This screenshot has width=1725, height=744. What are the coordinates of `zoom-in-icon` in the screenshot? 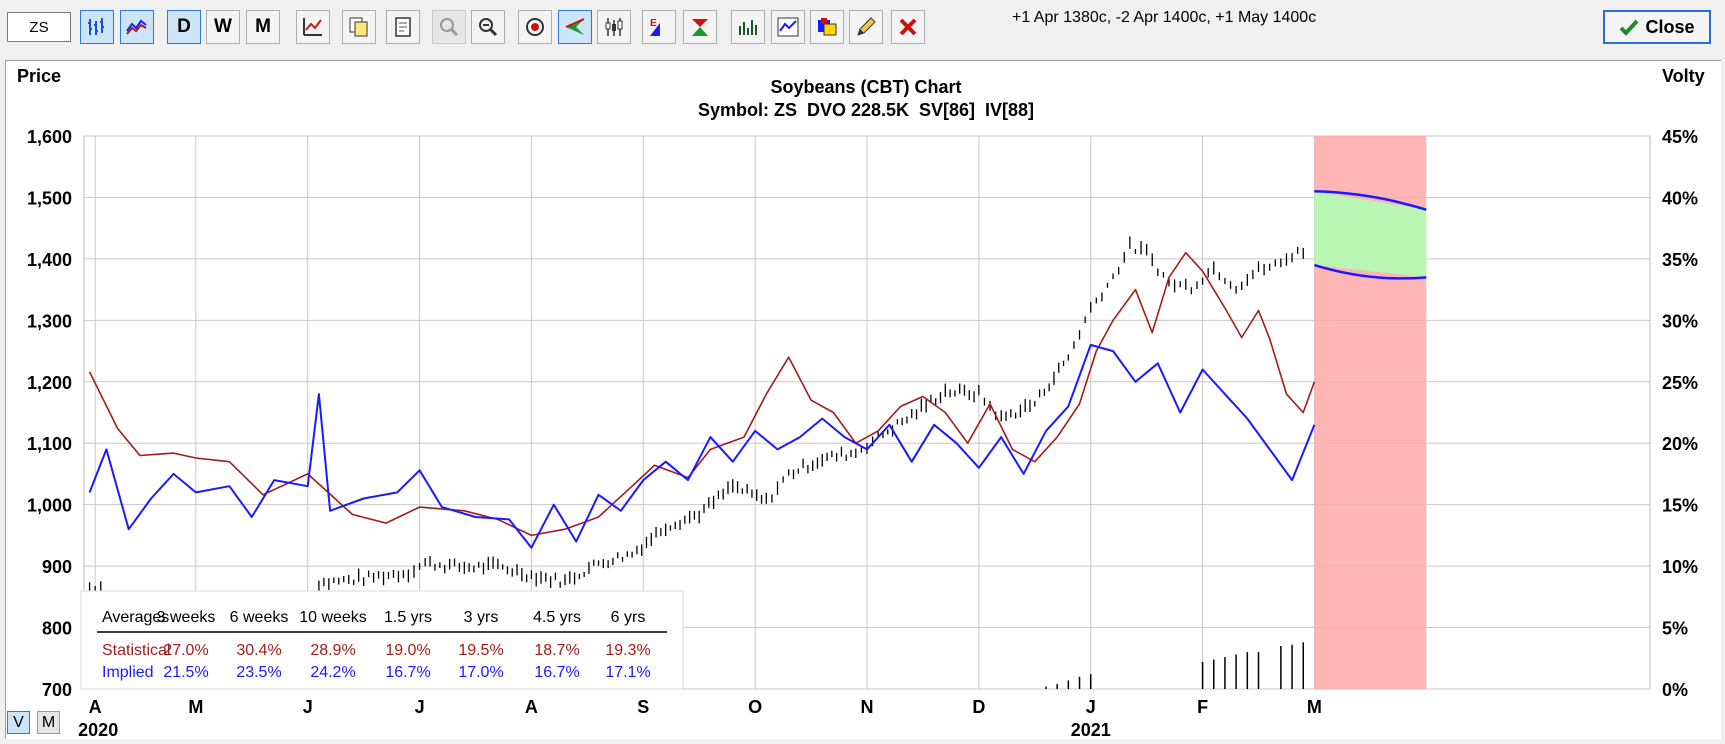 It's located at (449, 27).